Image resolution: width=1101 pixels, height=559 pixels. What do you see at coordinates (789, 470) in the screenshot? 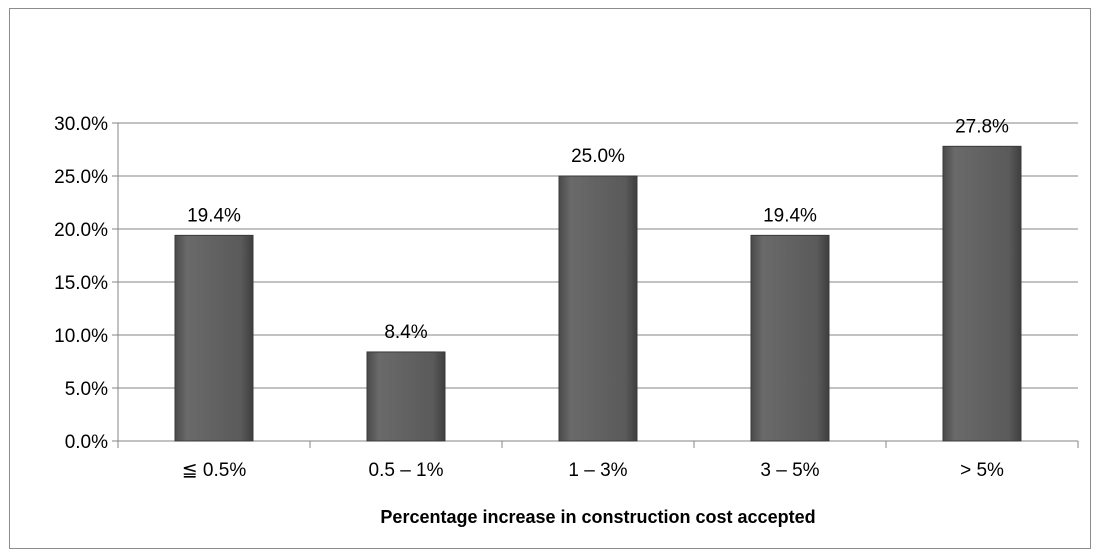
I see `x-tick-label: 3 – 5%` at bounding box center [789, 470].